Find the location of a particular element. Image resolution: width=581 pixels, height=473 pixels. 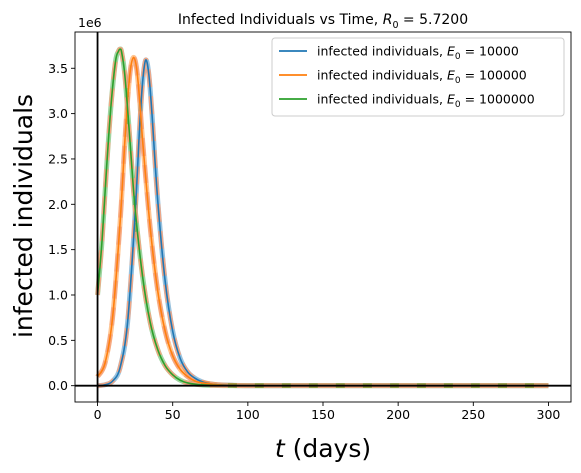

legend-symbol-2: E is located at coordinates (451, 99).